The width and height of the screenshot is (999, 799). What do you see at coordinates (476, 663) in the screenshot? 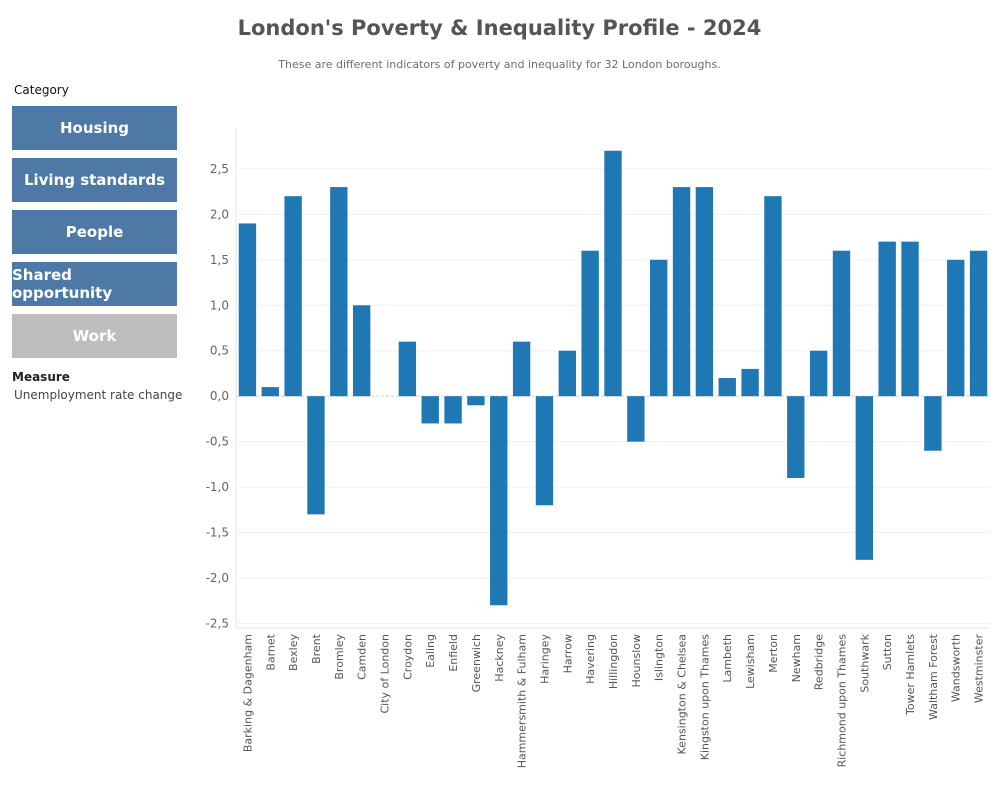
I see `x-tick-label: Greenwich` at bounding box center [476, 663].